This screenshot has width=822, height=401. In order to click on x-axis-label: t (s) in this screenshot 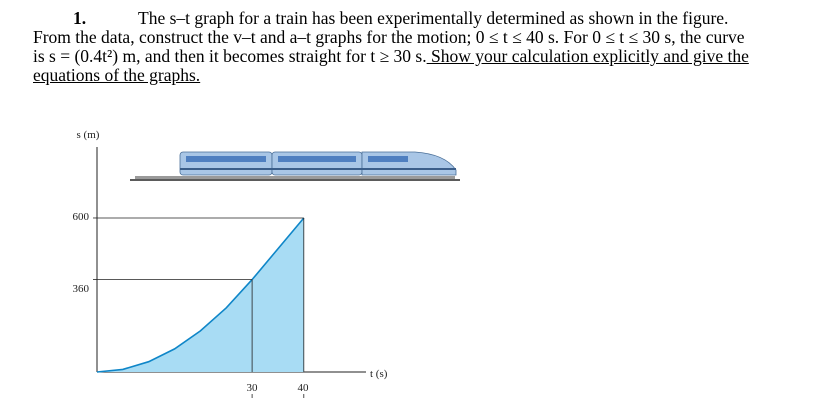, I will do `click(379, 374)`.